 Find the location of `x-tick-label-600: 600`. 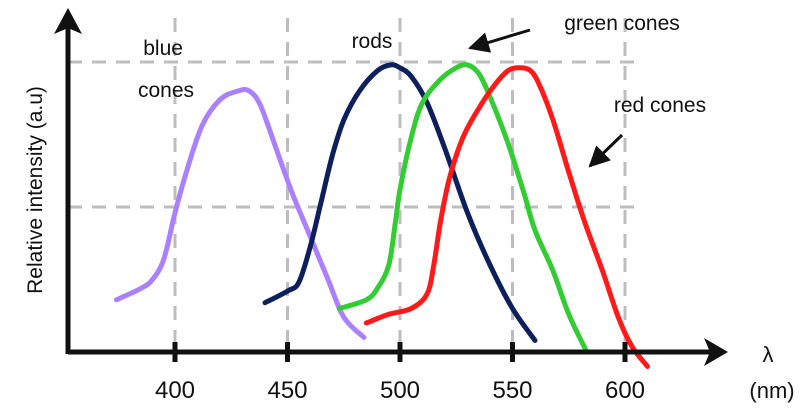

x-tick-label-600: 600 is located at coordinates (625, 390).